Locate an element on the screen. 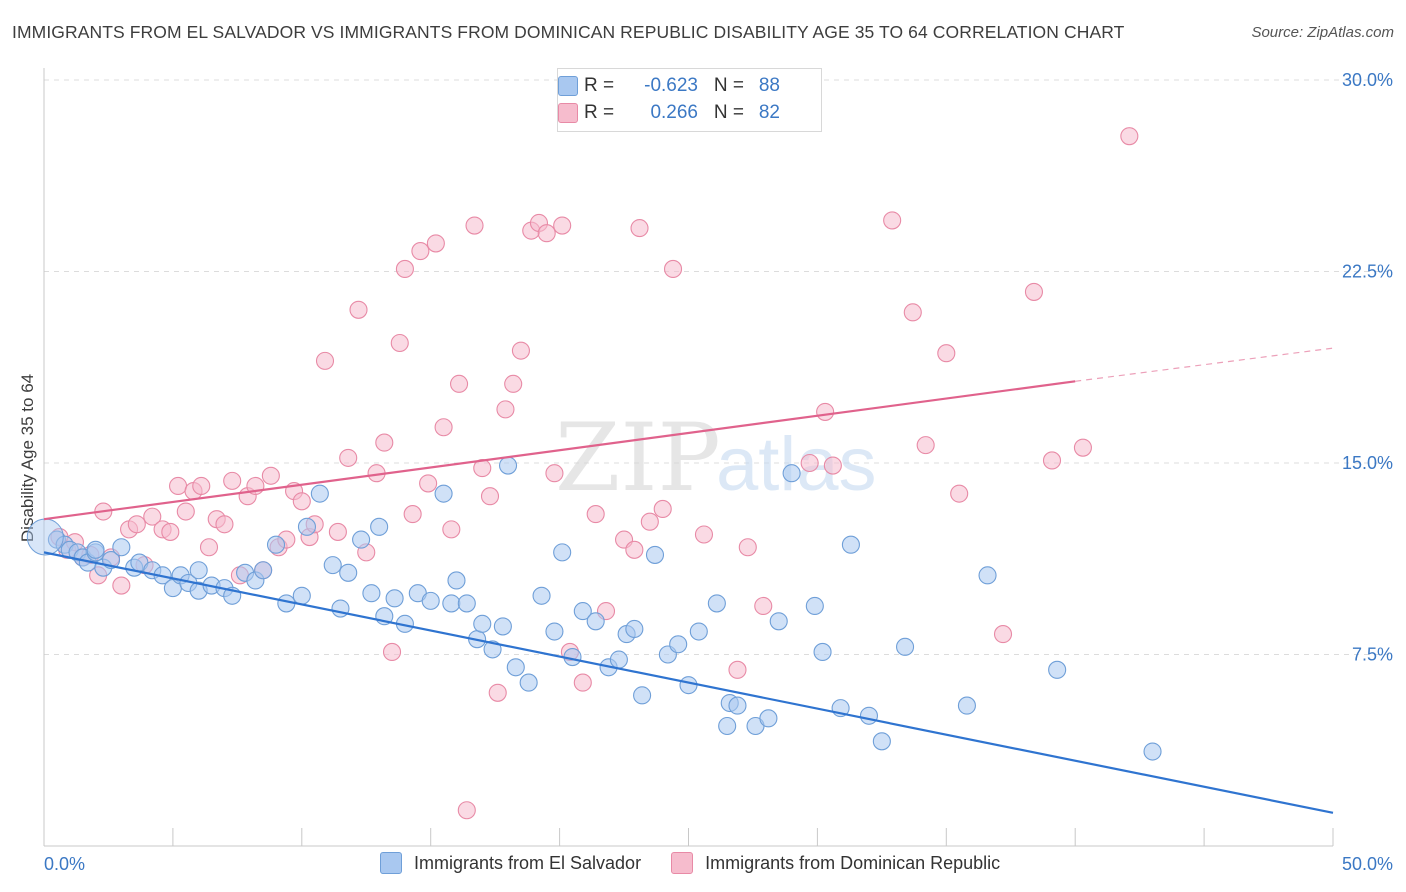 The height and width of the screenshot is (892, 1406). data-point-cluster is located at coordinates (45, 537).